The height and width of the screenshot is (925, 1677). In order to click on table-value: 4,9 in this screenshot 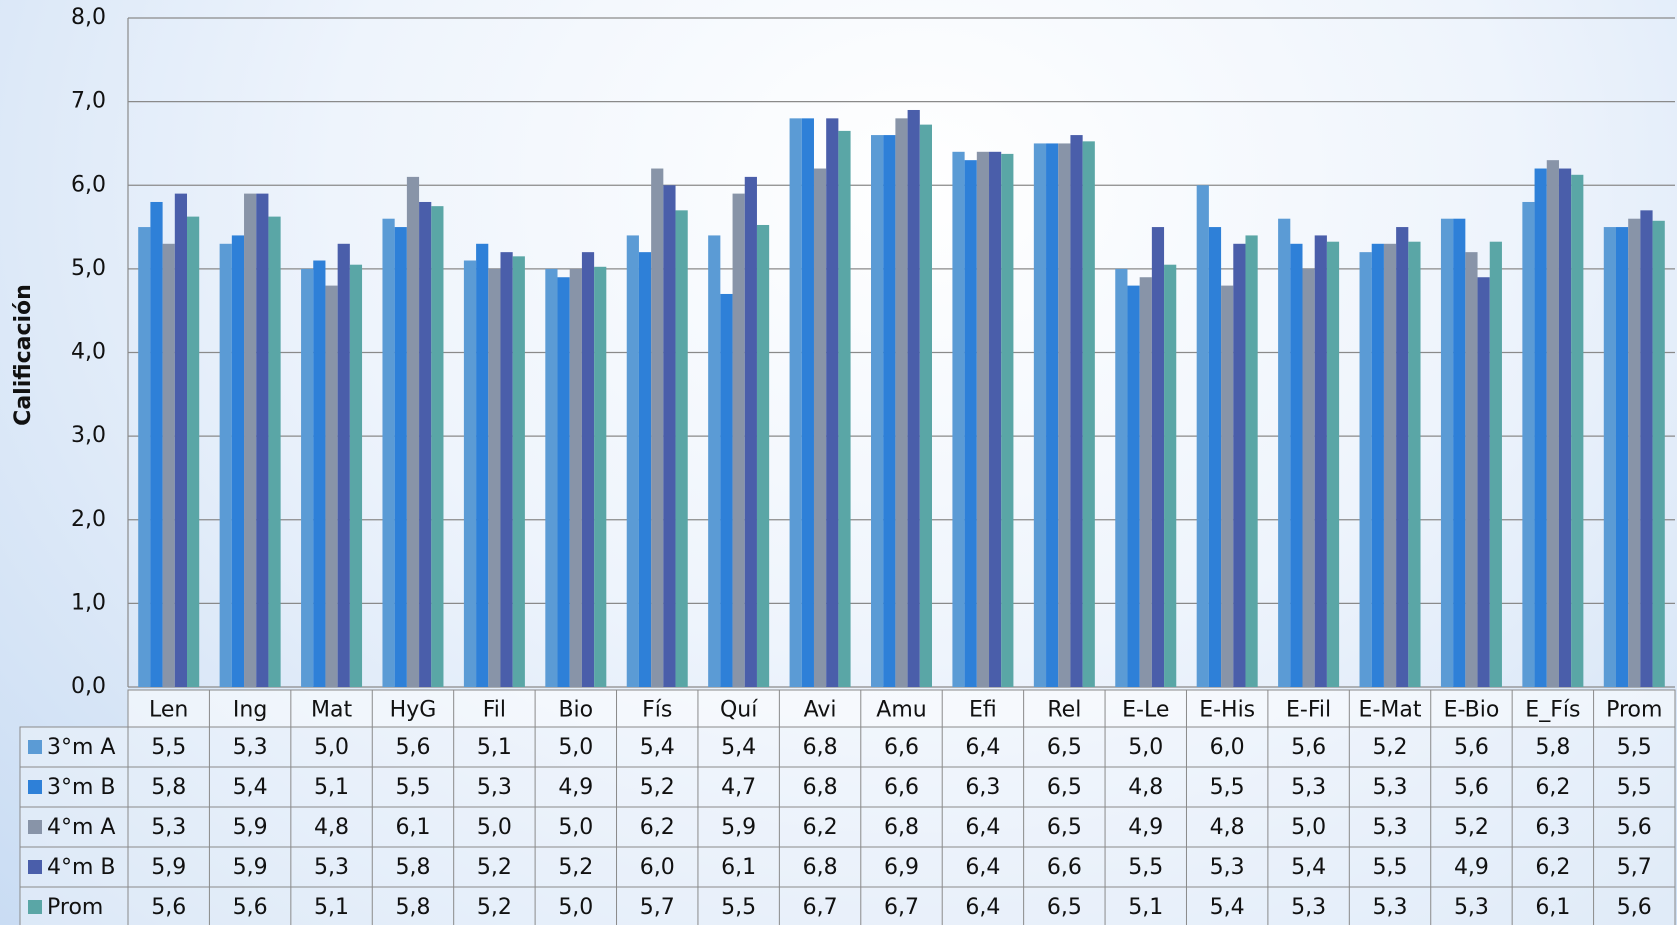, I will do `click(575, 787)`.